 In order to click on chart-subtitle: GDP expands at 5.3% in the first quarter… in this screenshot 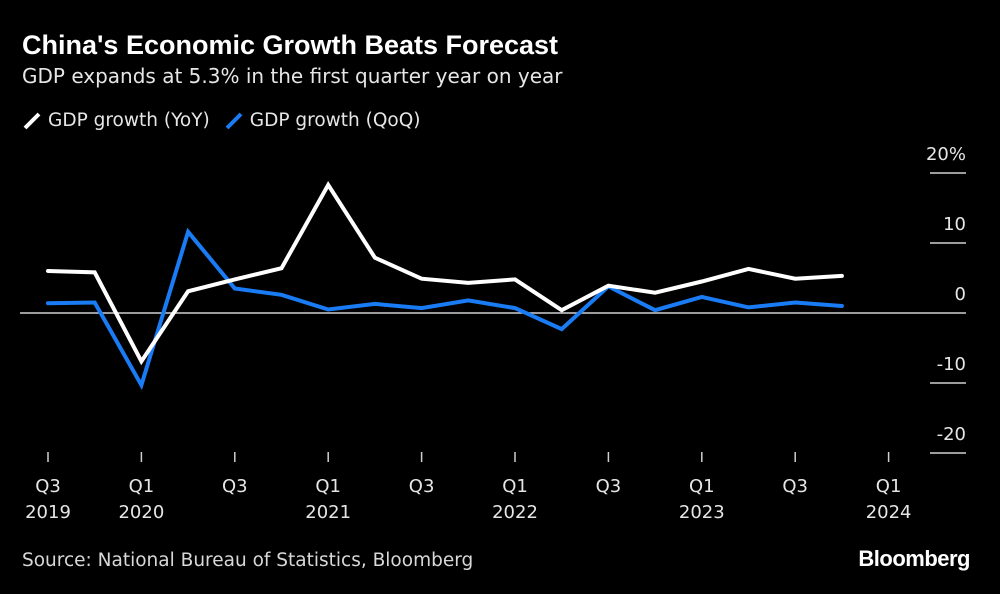, I will do `click(292, 76)`.